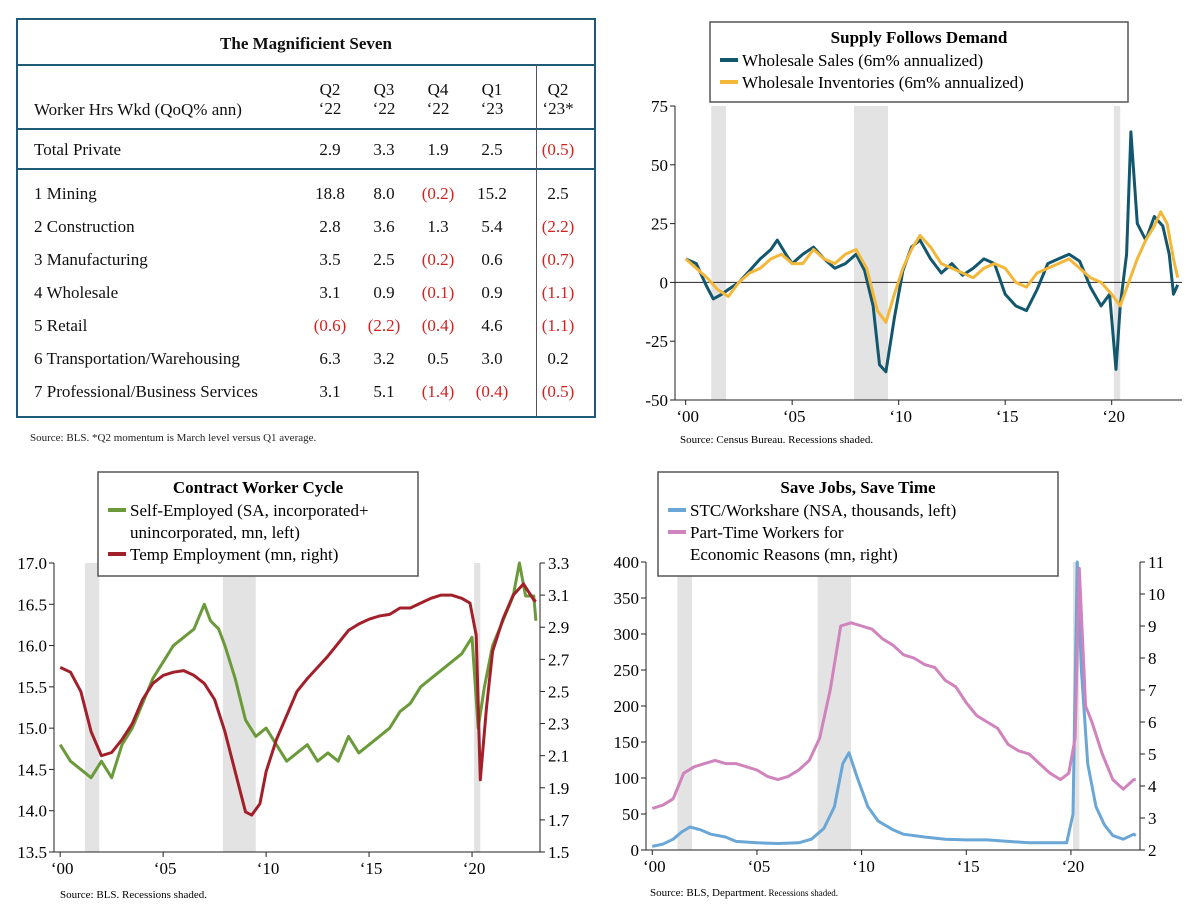 The image size is (1200, 911). I want to click on y-tick-label-right: 11, so click(1156, 562).